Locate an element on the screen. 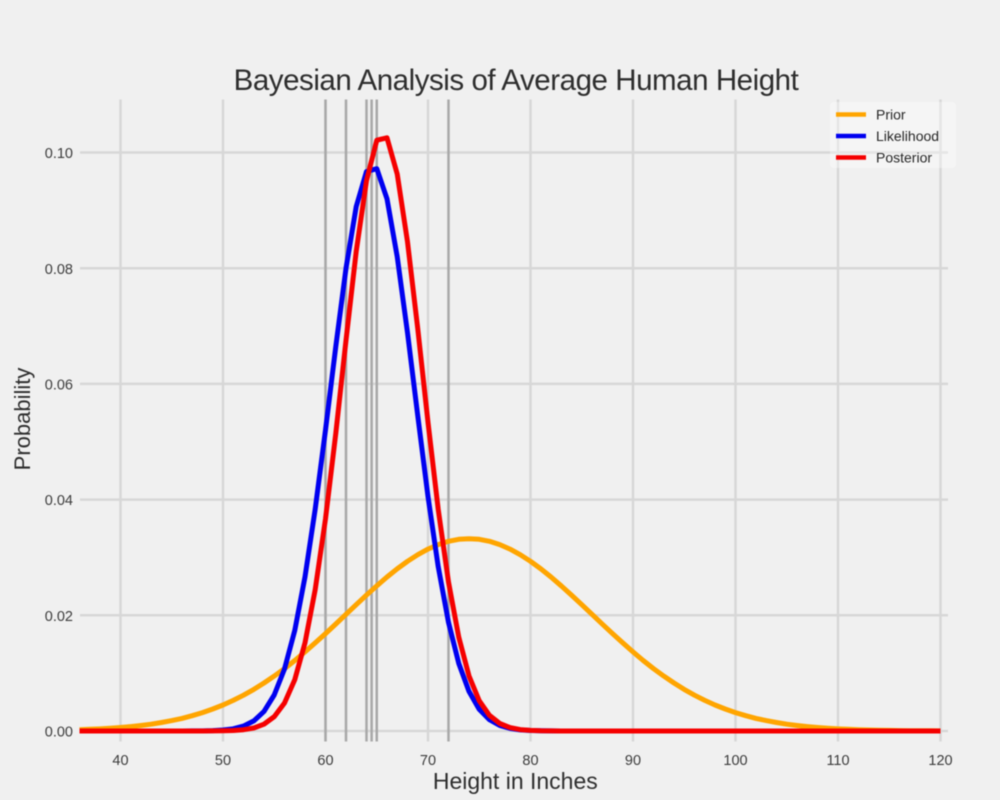 Image resolution: width=1000 pixels, height=800 pixels. svg-text: 0.08 is located at coordinates (59, 270).